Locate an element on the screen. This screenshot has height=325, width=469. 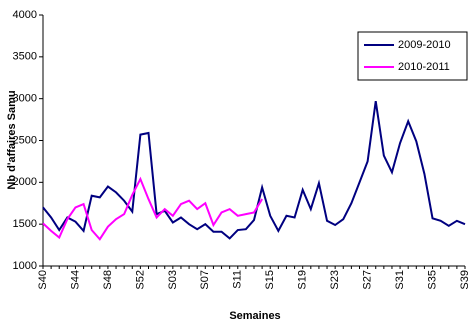
y-tick-label: 1500 is located at coordinates (25, 224).